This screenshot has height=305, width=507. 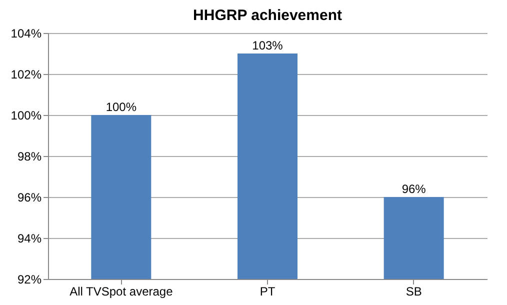 What do you see at coordinates (29, 197) in the screenshot?
I see `y-tick-label: 96%` at bounding box center [29, 197].